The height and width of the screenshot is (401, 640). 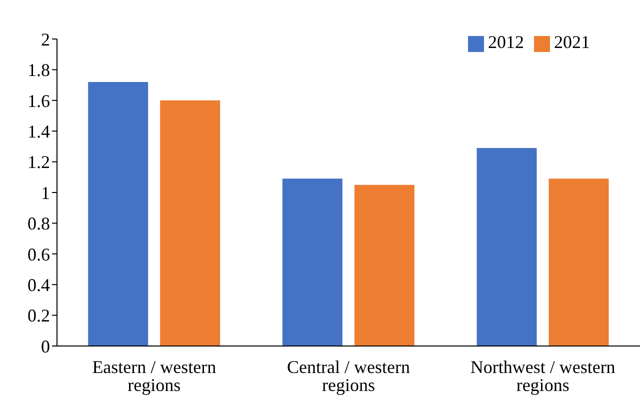 What do you see at coordinates (543, 375) in the screenshot?
I see `x-tick-label: Northwest / western regions` at bounding box center [543, 375].